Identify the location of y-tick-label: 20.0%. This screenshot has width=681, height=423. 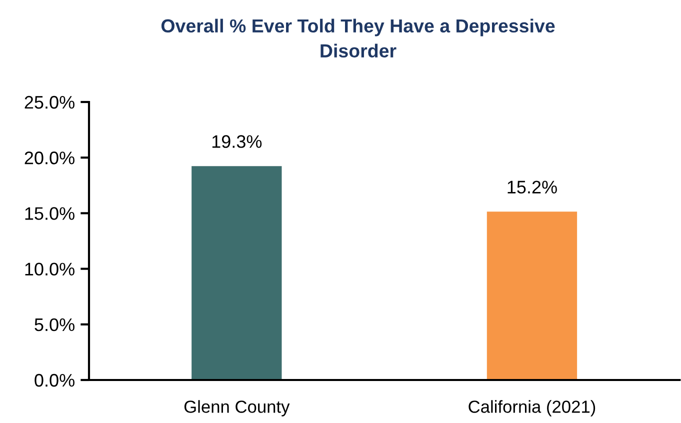
(49, 158).